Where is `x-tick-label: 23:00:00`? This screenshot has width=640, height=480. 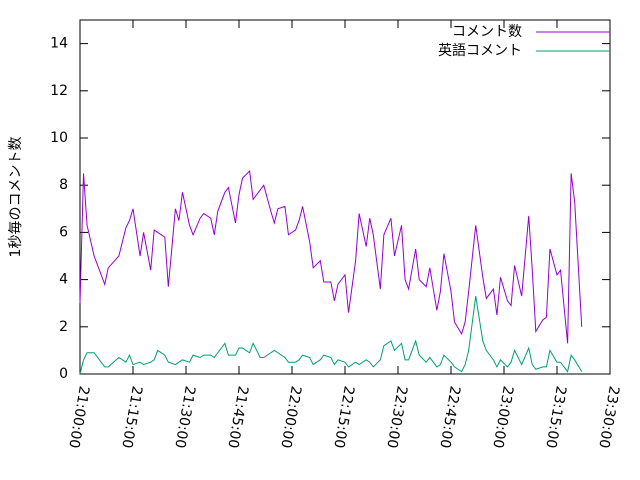 x-tick-label: 23:00:00 is located at coordinates (502, 417).